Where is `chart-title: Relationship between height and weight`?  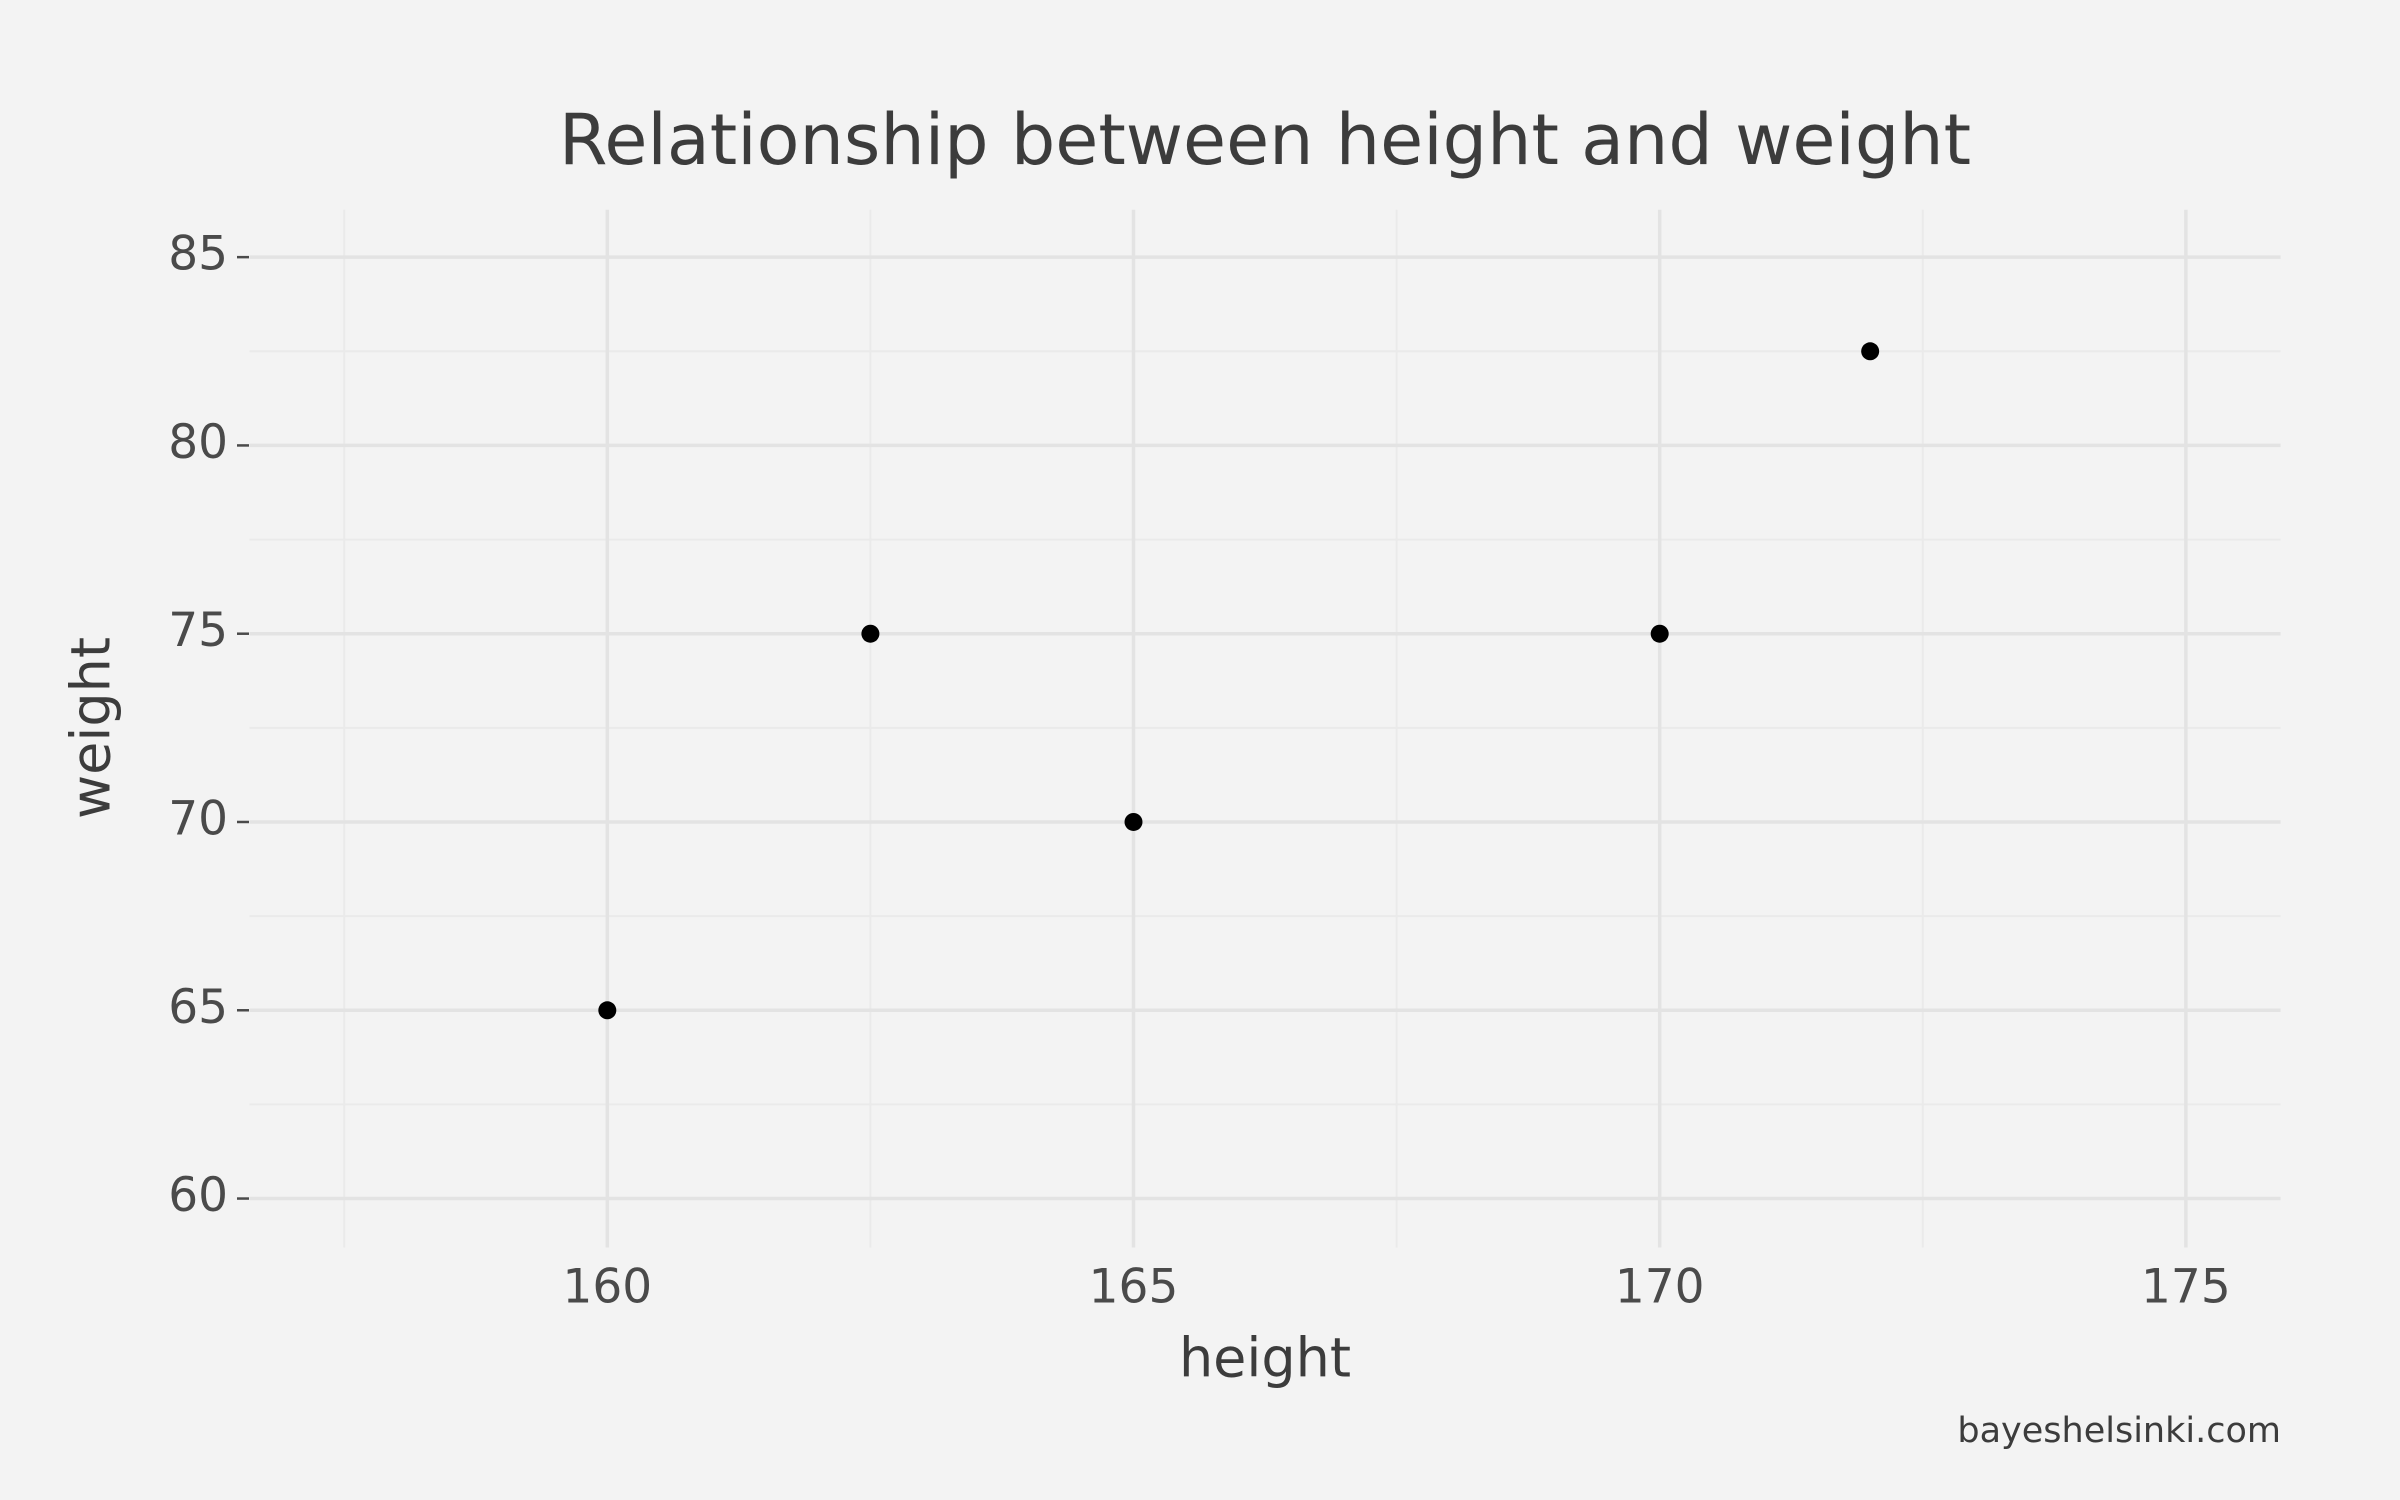
chart-title: Relationship between height and weight is located at coordinates (1265, 140).